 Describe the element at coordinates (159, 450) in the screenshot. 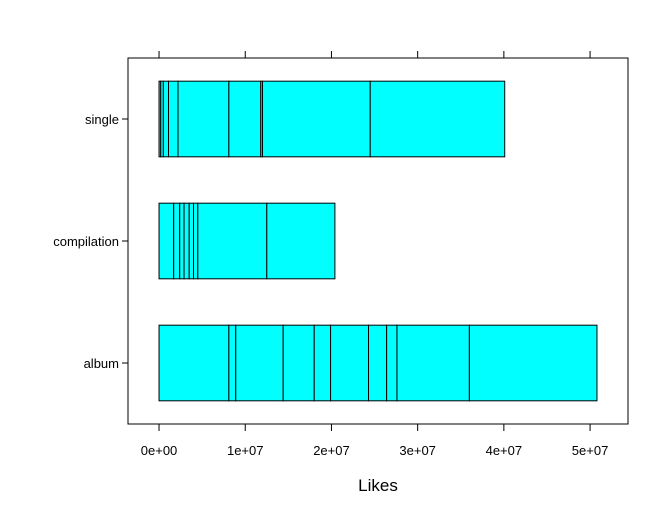

I see `x-tick-label-0: 0e+00` at that location.